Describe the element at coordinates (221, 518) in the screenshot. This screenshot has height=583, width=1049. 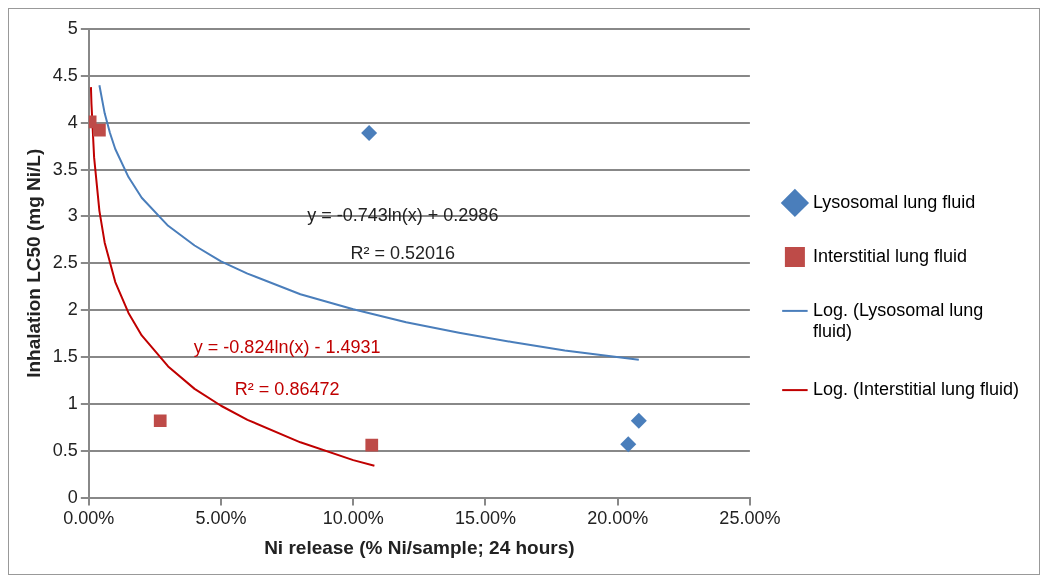
I see `x-tick-label: 5.00%` at that location.